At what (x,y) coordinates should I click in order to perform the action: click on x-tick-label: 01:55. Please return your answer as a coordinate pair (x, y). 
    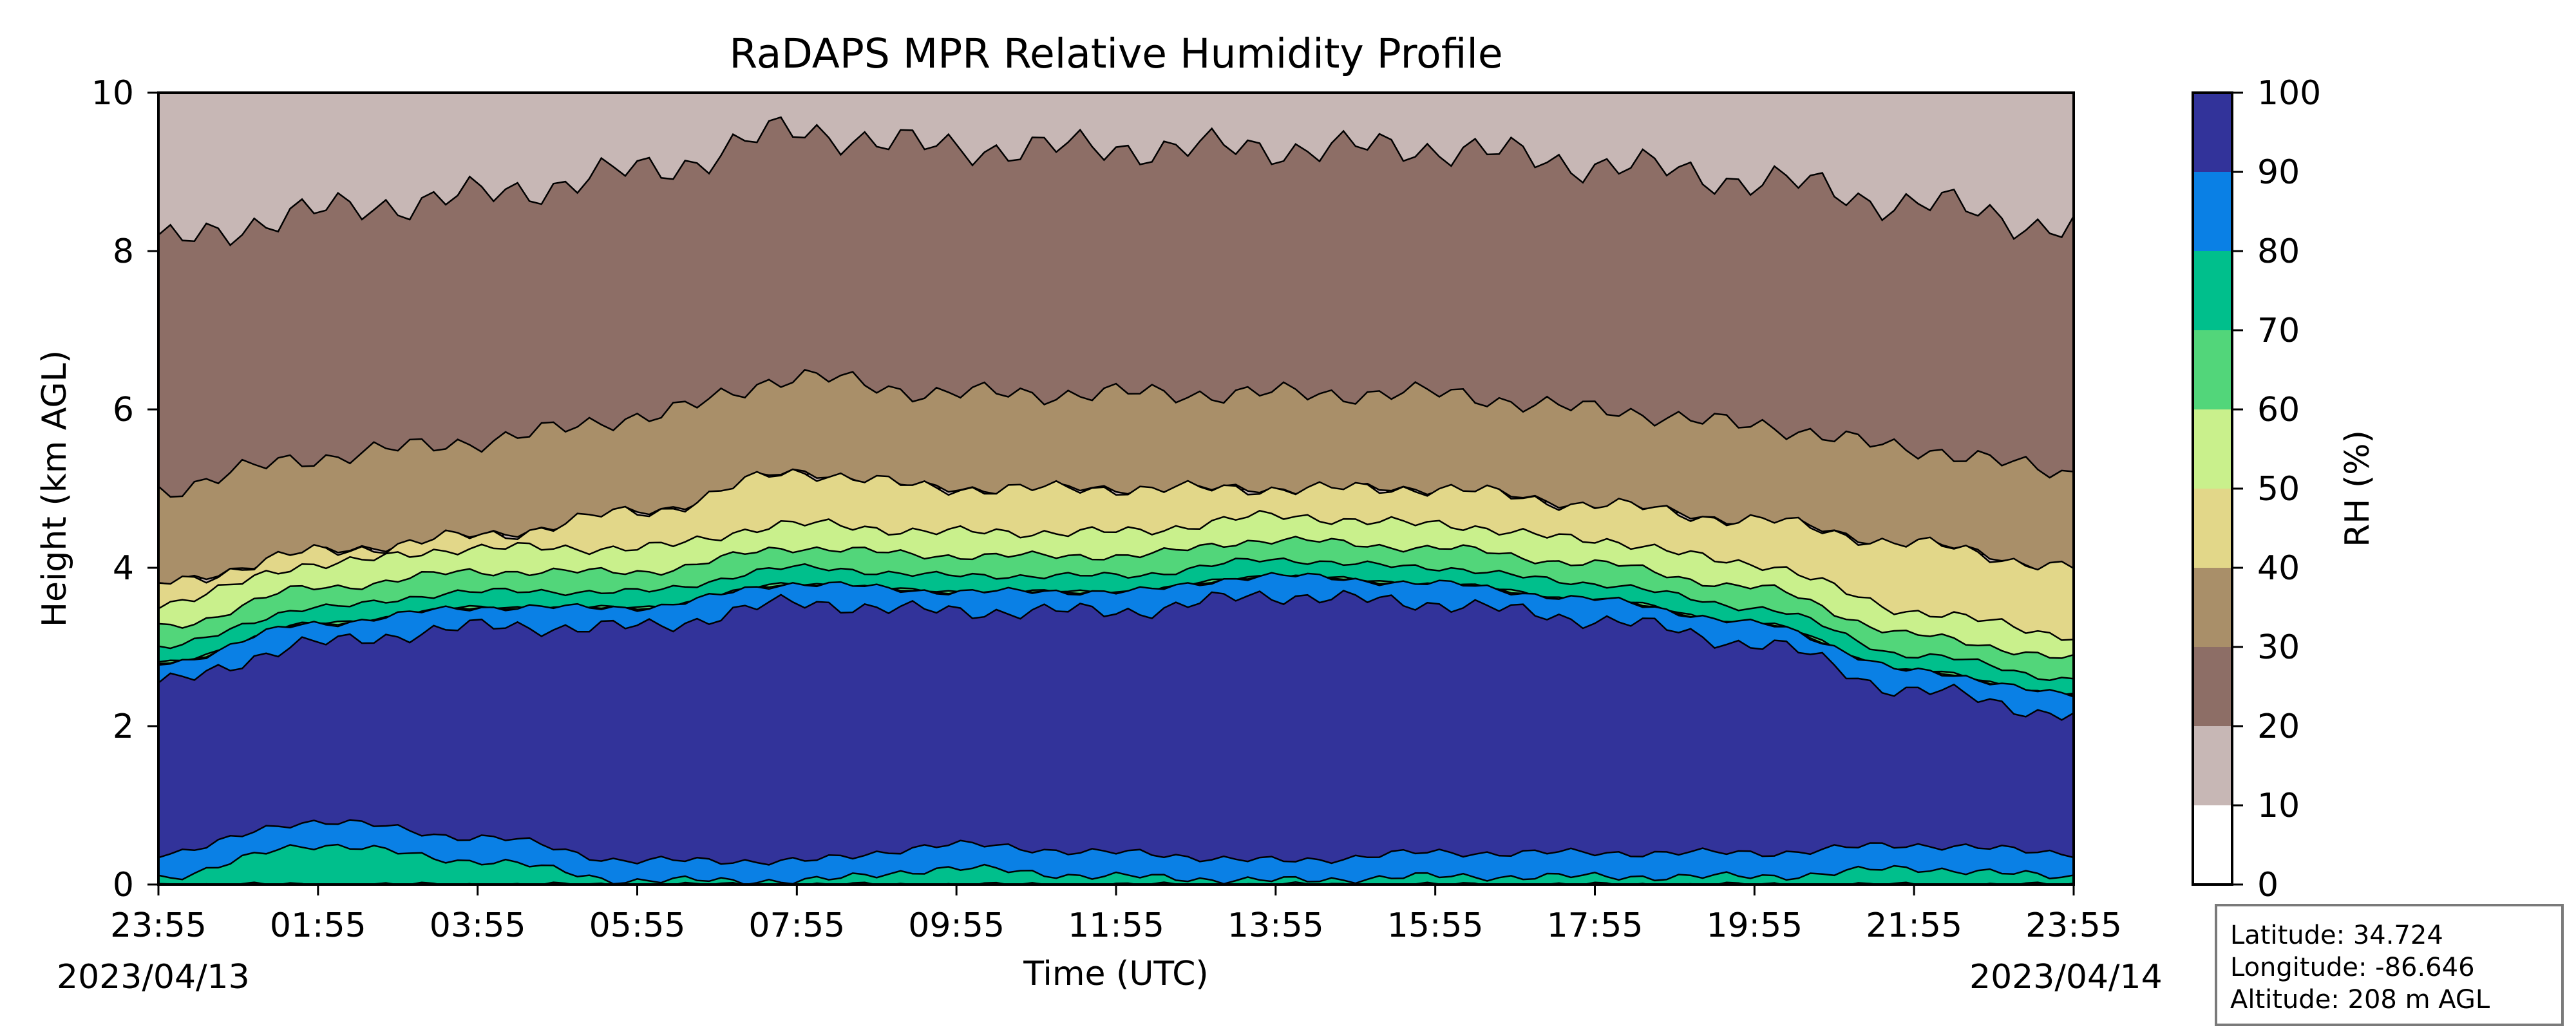
    Looking at the image, I should click on (318, 926).